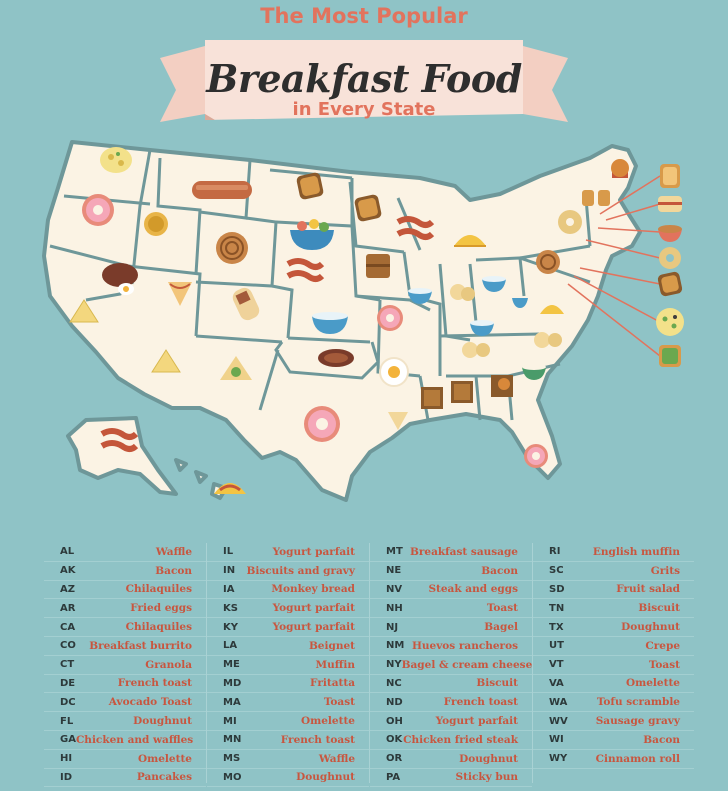  Describe the element at coordinates (670, 258) in the screenshot. I see `bagel-icon` at that location.